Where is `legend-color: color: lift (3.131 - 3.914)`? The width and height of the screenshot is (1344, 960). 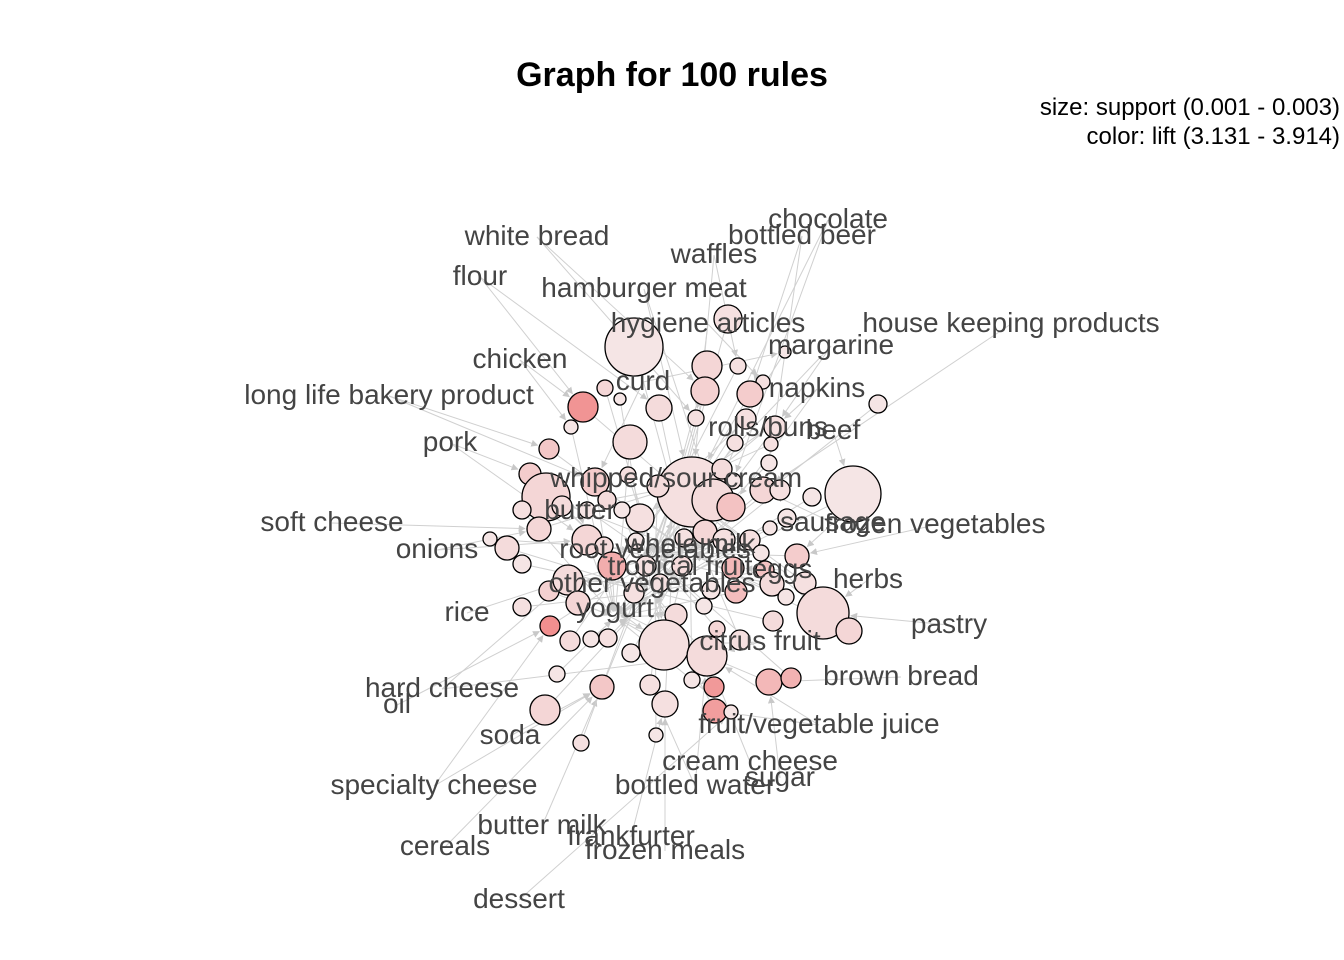
legend-color: color: lift (3.131 - 3.914) is located at coordinates (1213, 136).